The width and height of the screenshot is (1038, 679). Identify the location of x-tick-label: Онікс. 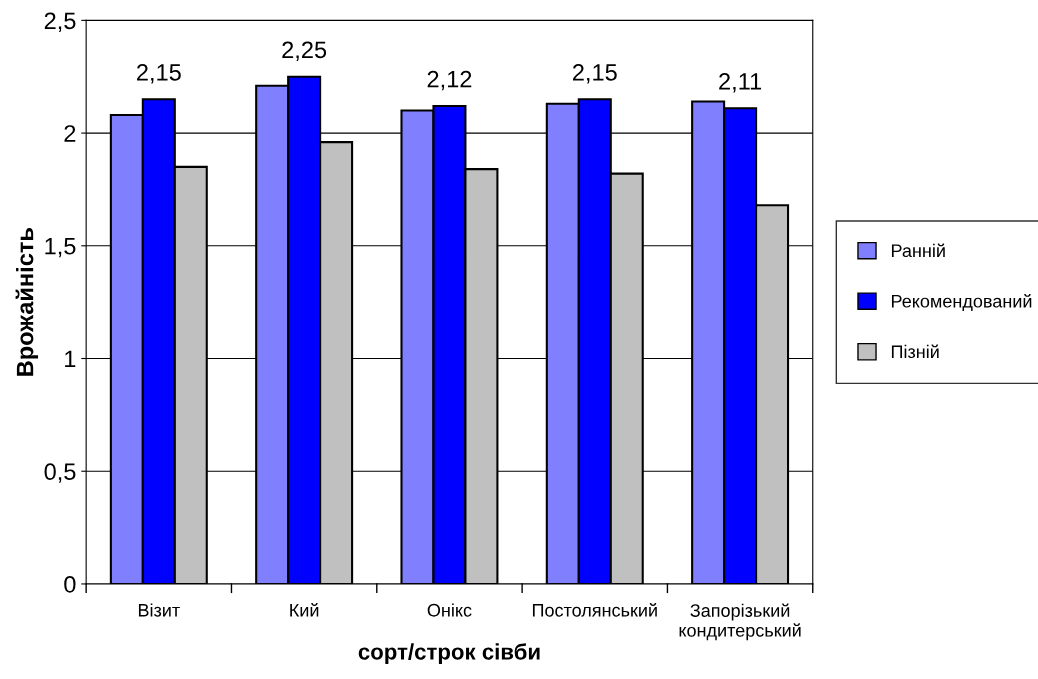
(449, 610).